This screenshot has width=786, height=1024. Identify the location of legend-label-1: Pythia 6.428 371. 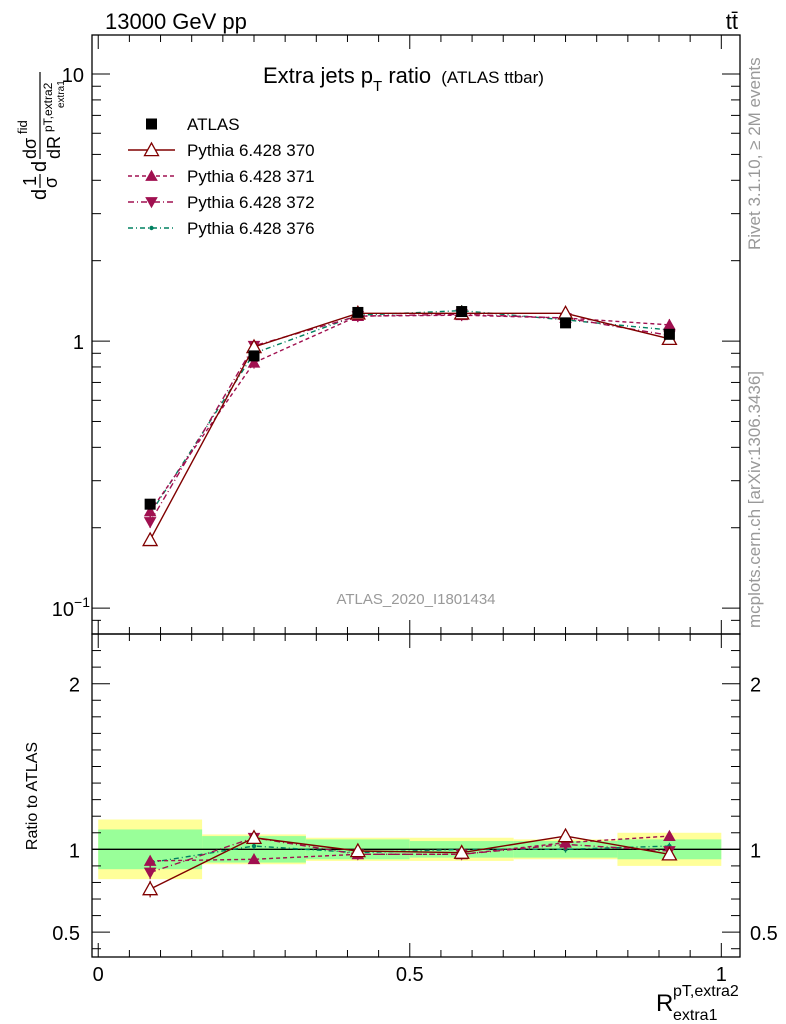
(251, 176).